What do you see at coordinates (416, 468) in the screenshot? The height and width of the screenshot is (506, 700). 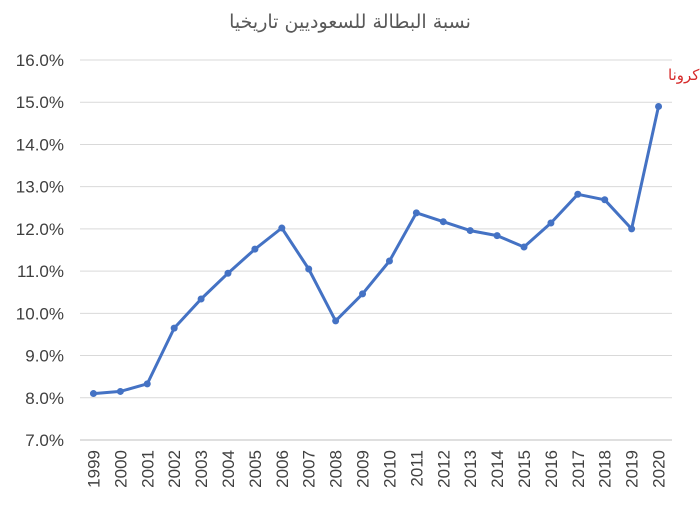 I see `x-tick-label: 2011` at bounding box center [416, 468].